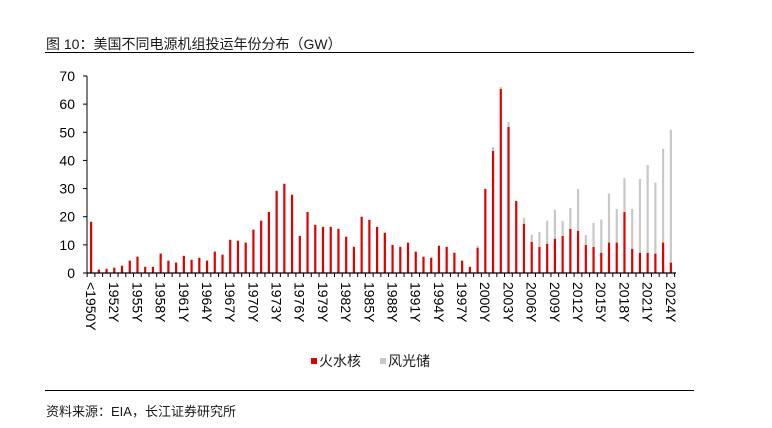 This screenshot has width=772, height=428. Describe the element at coordinates (67, 189) in the screenshot. I see `y-tick-label: 30` at that location.